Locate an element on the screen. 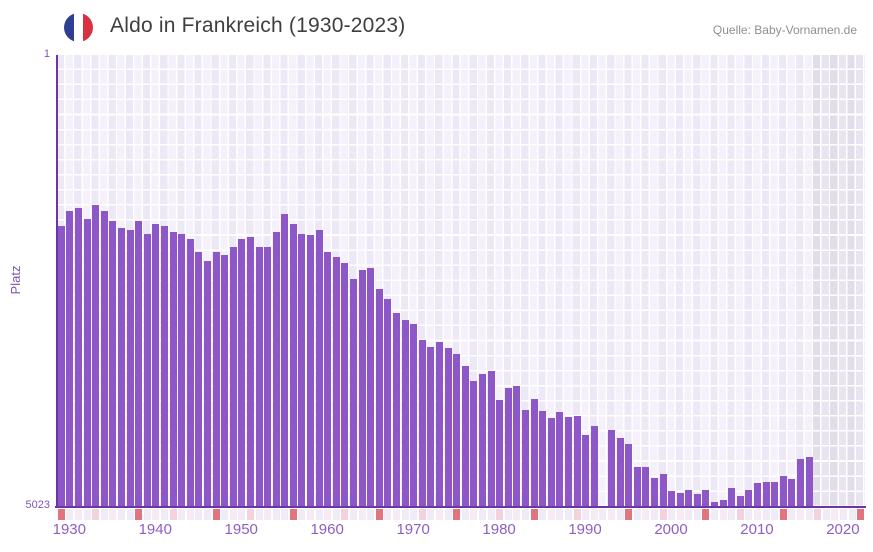 This screenshot has width=873, height=552. bar-1991 is located at coordinates (586, 470).